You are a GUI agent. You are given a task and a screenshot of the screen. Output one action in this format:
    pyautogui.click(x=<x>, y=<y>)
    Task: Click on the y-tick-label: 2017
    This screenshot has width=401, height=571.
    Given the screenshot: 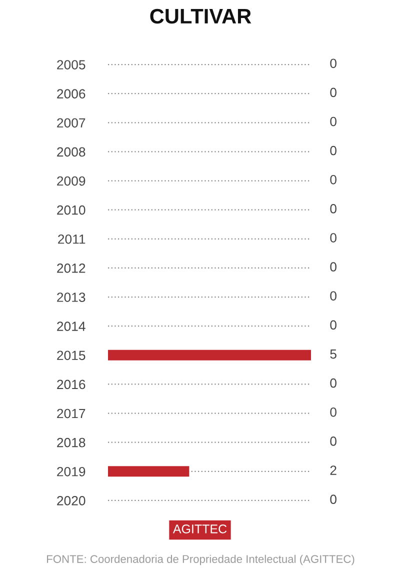 What is the action you would take?
    pyautogui.click(x=71, y=413)
    